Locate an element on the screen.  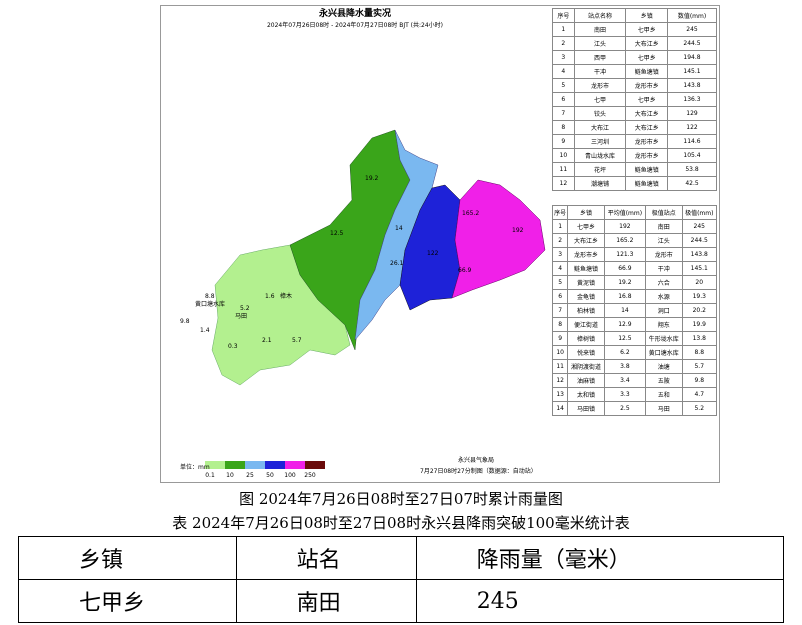
cell: 13 is located at coordinates (560, 394).